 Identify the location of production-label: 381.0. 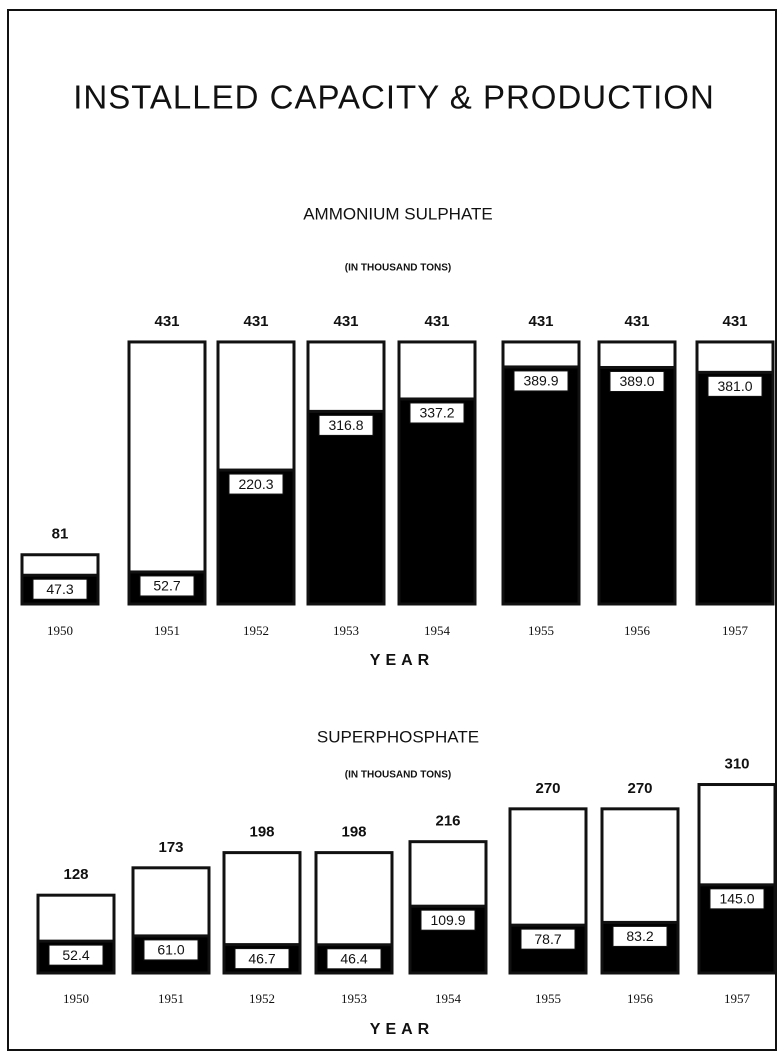
(734, 386).